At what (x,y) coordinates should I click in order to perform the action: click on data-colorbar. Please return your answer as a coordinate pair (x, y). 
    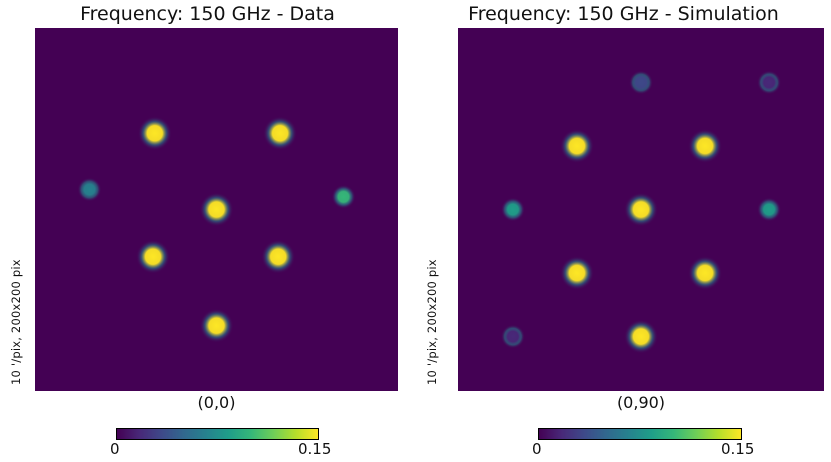
    Looking at the image, I should click on (217, 434).